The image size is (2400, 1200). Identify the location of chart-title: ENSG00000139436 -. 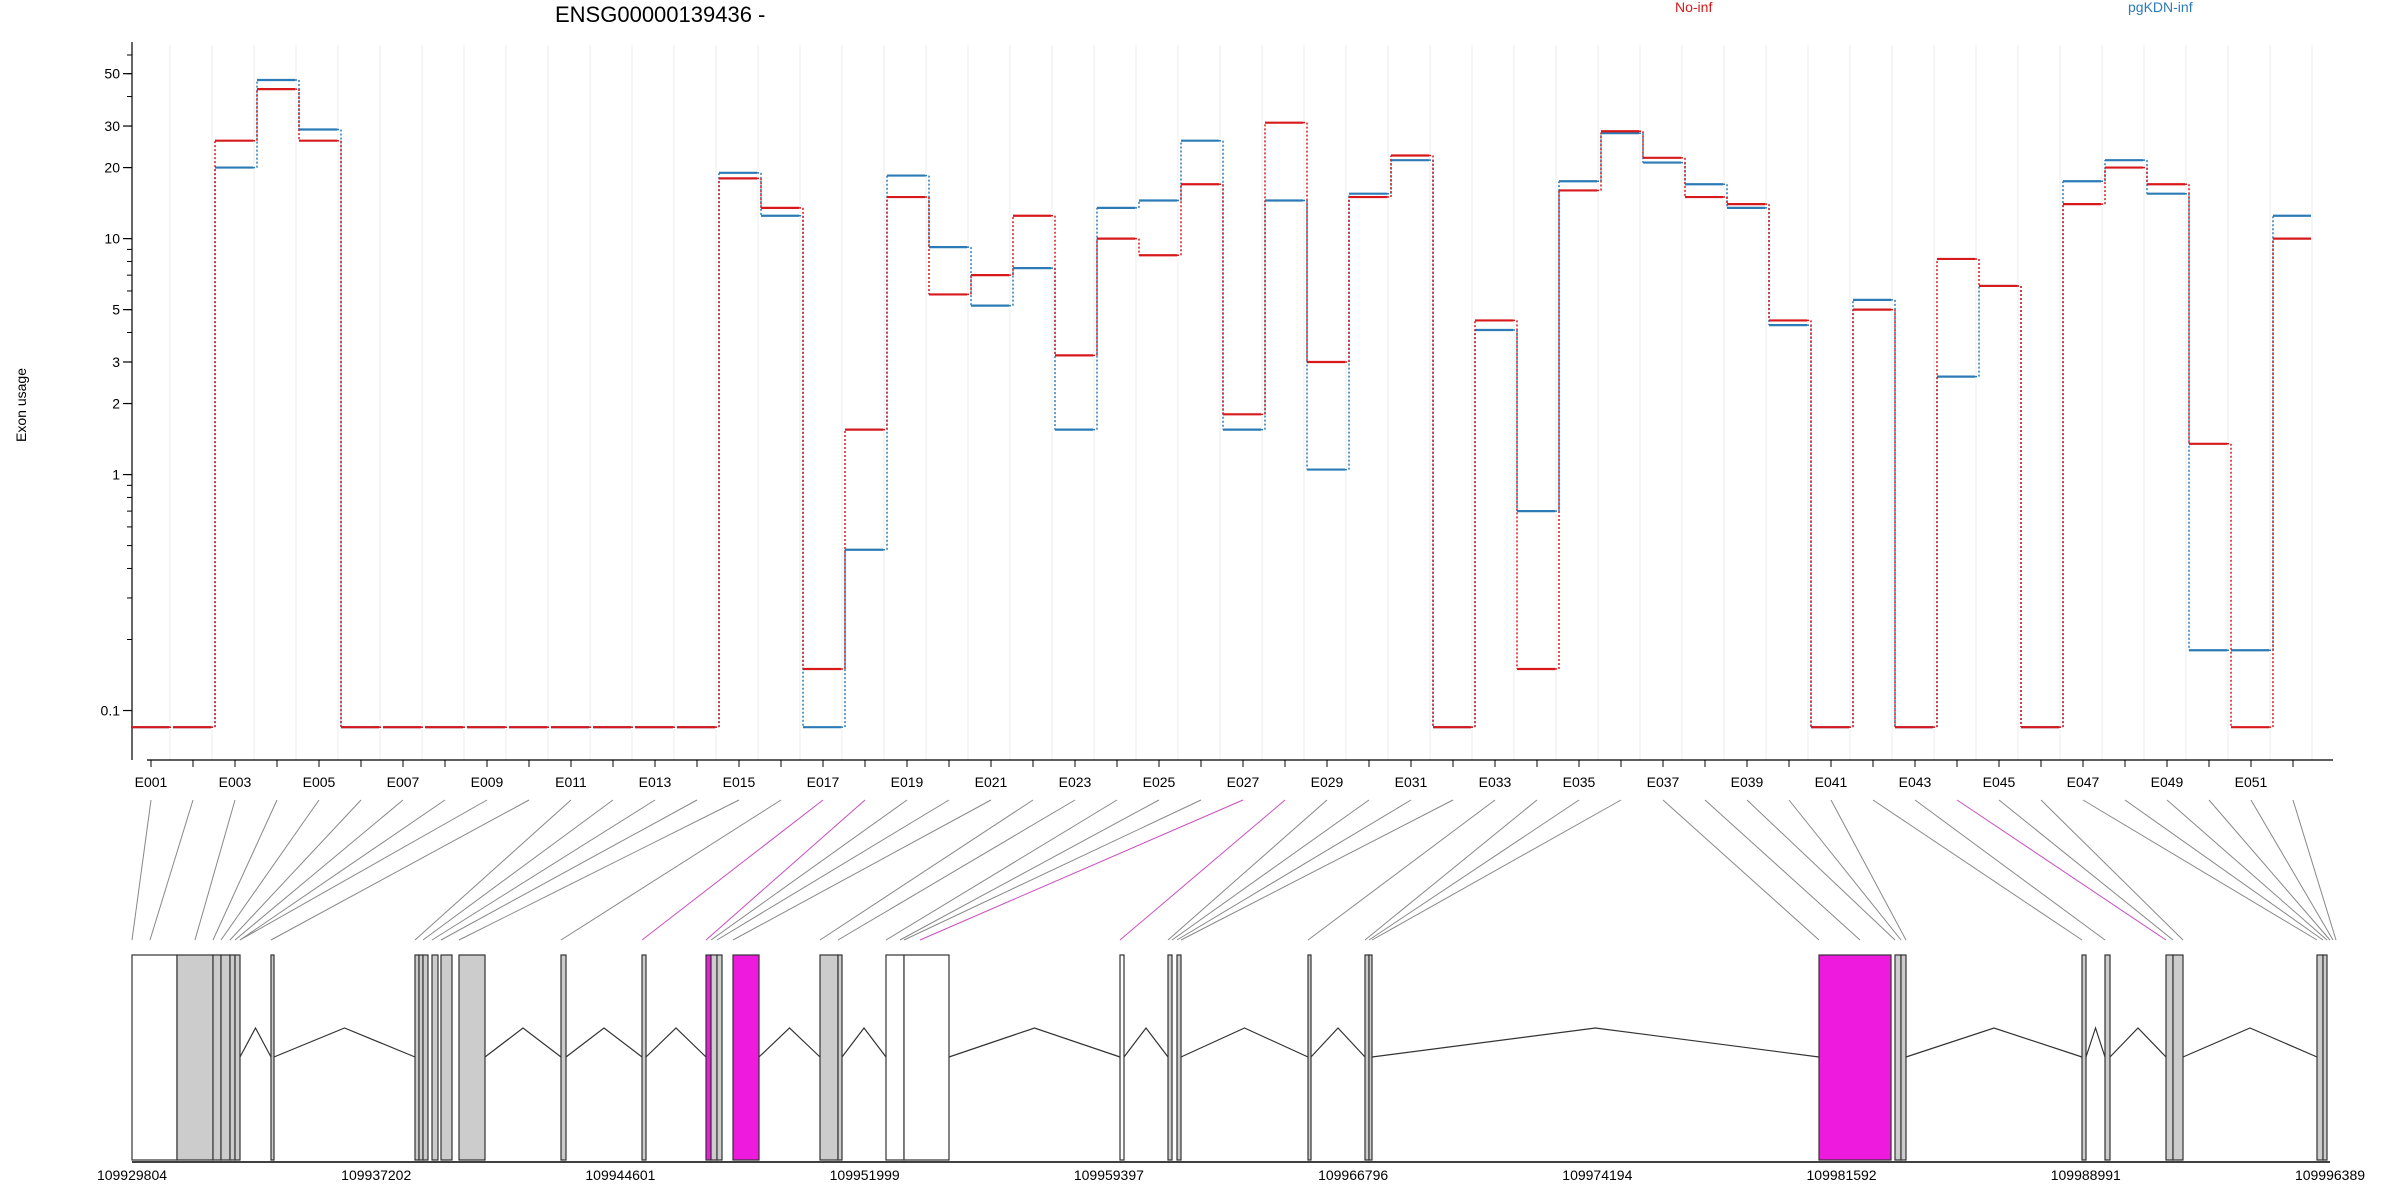
(660, 14).